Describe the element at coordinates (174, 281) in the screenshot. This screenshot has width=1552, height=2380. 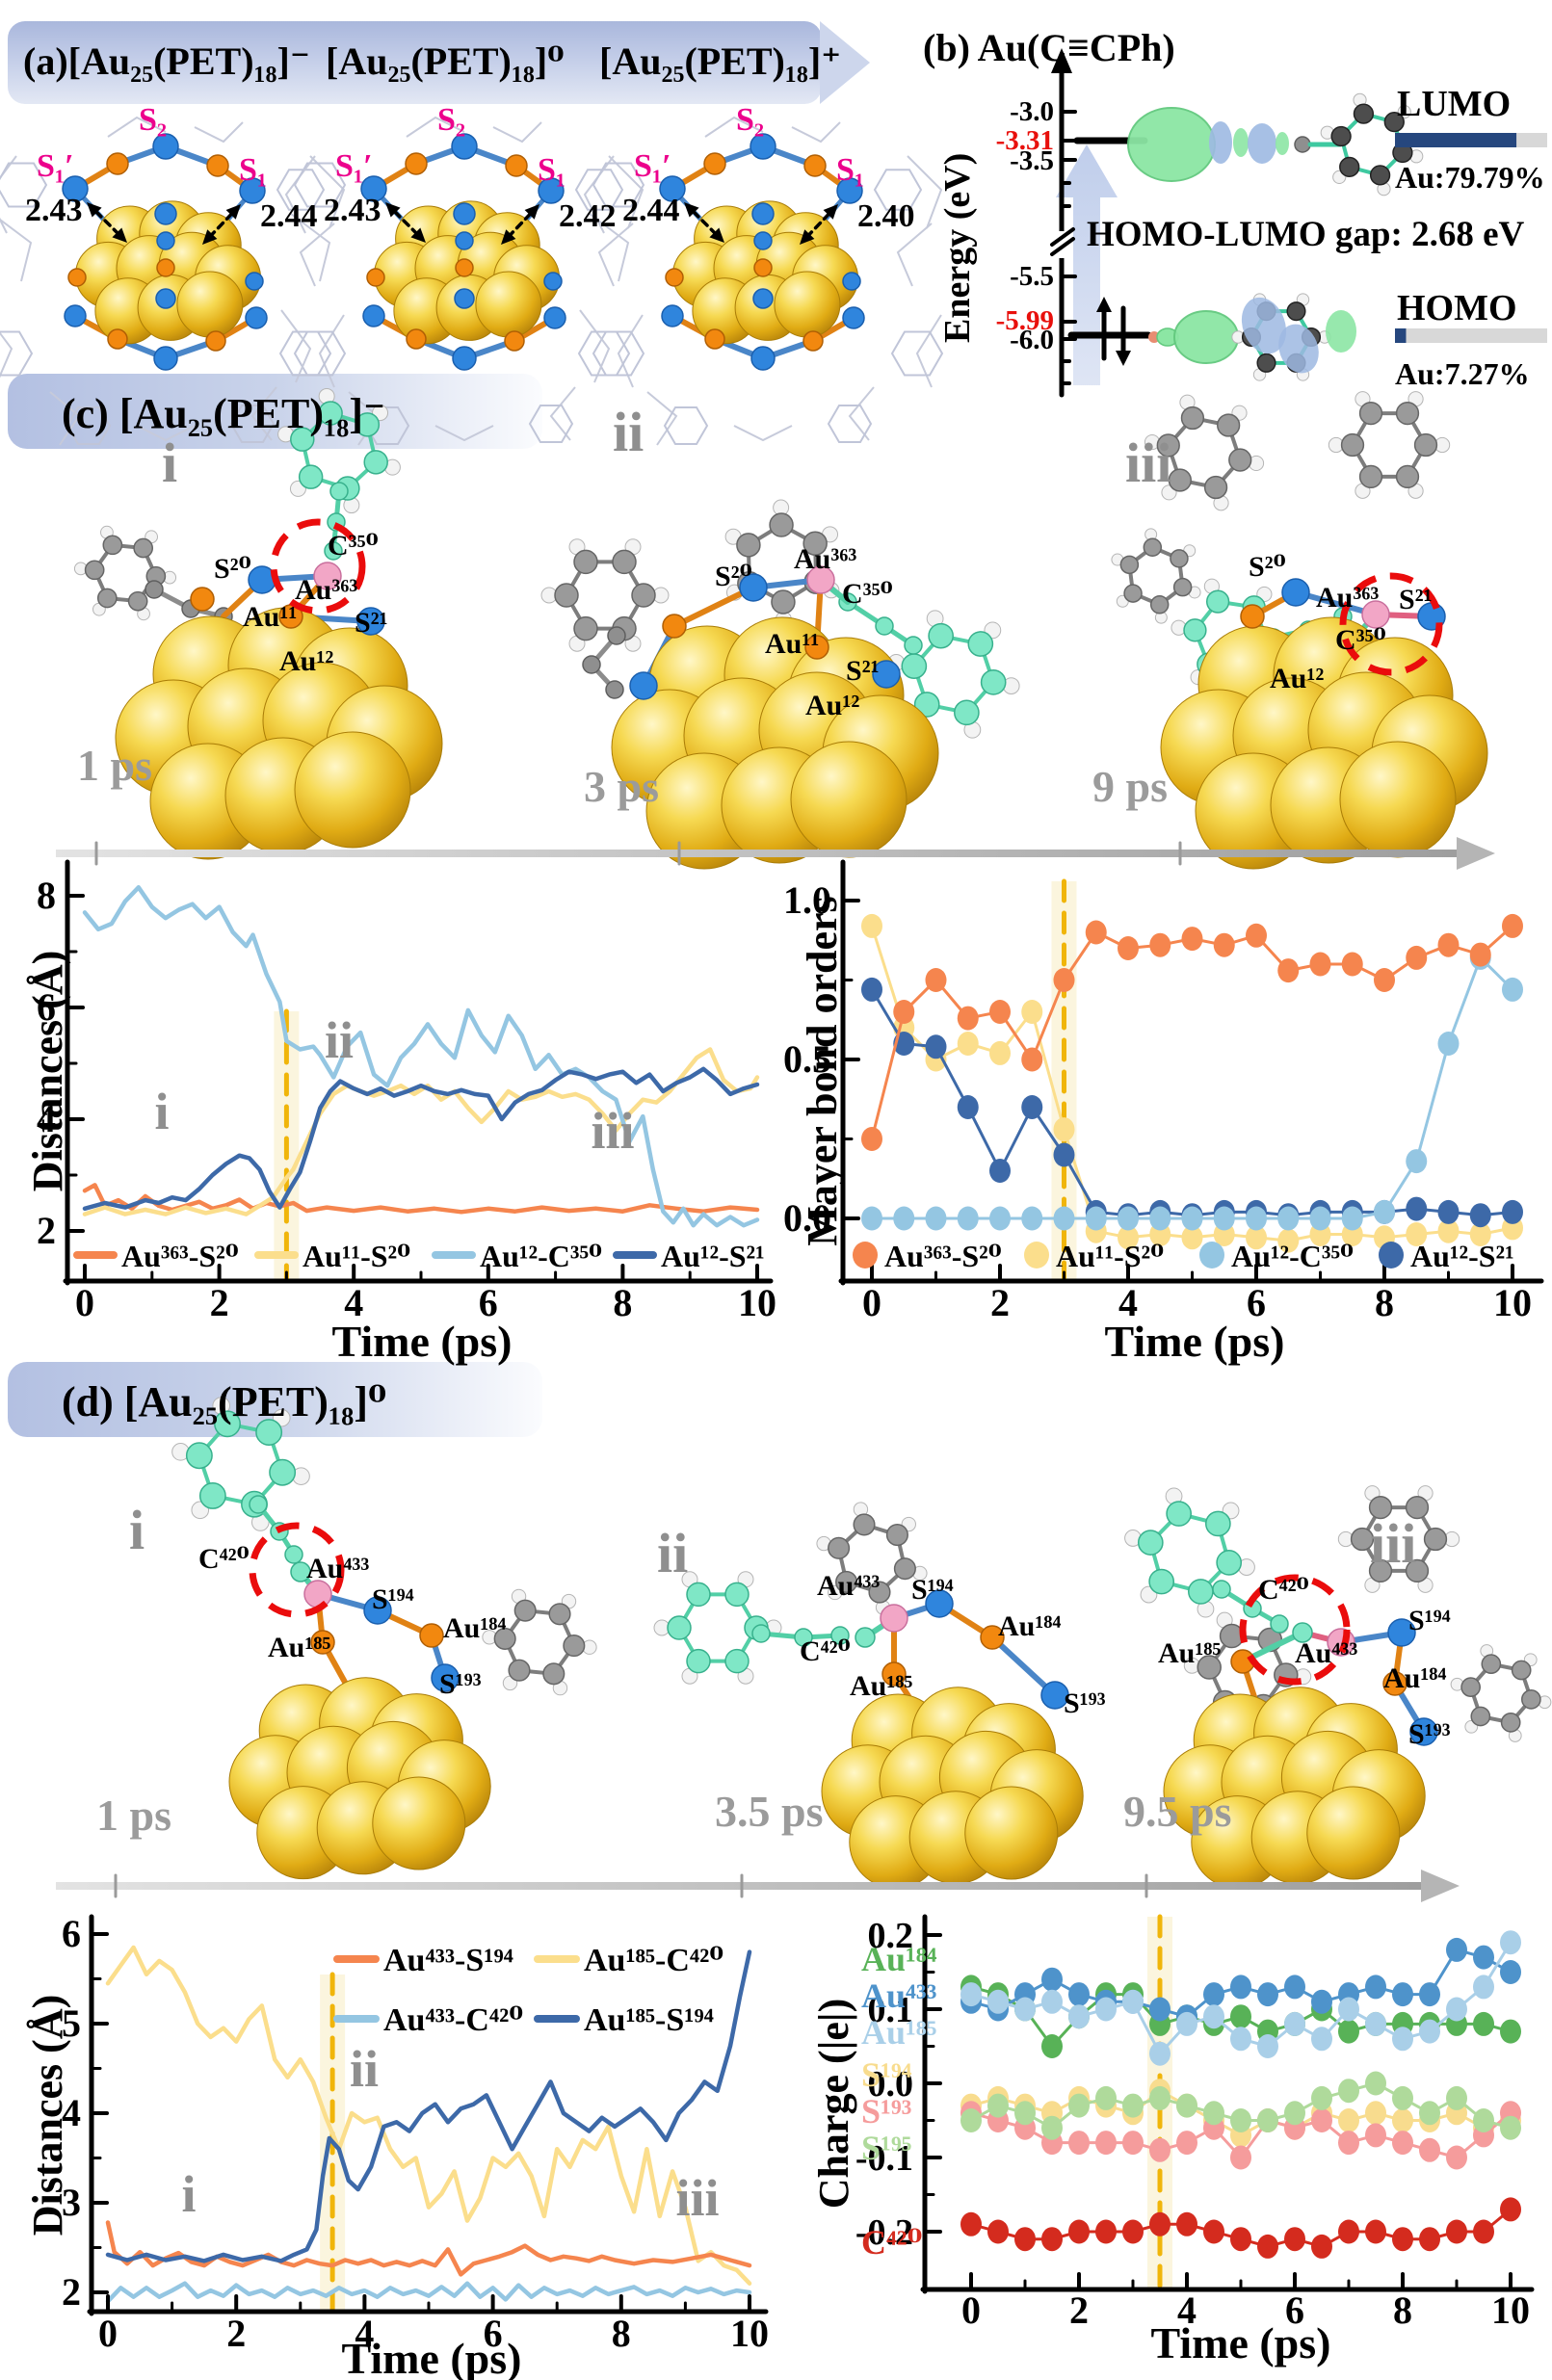
I see `cluster-structure` at that location.